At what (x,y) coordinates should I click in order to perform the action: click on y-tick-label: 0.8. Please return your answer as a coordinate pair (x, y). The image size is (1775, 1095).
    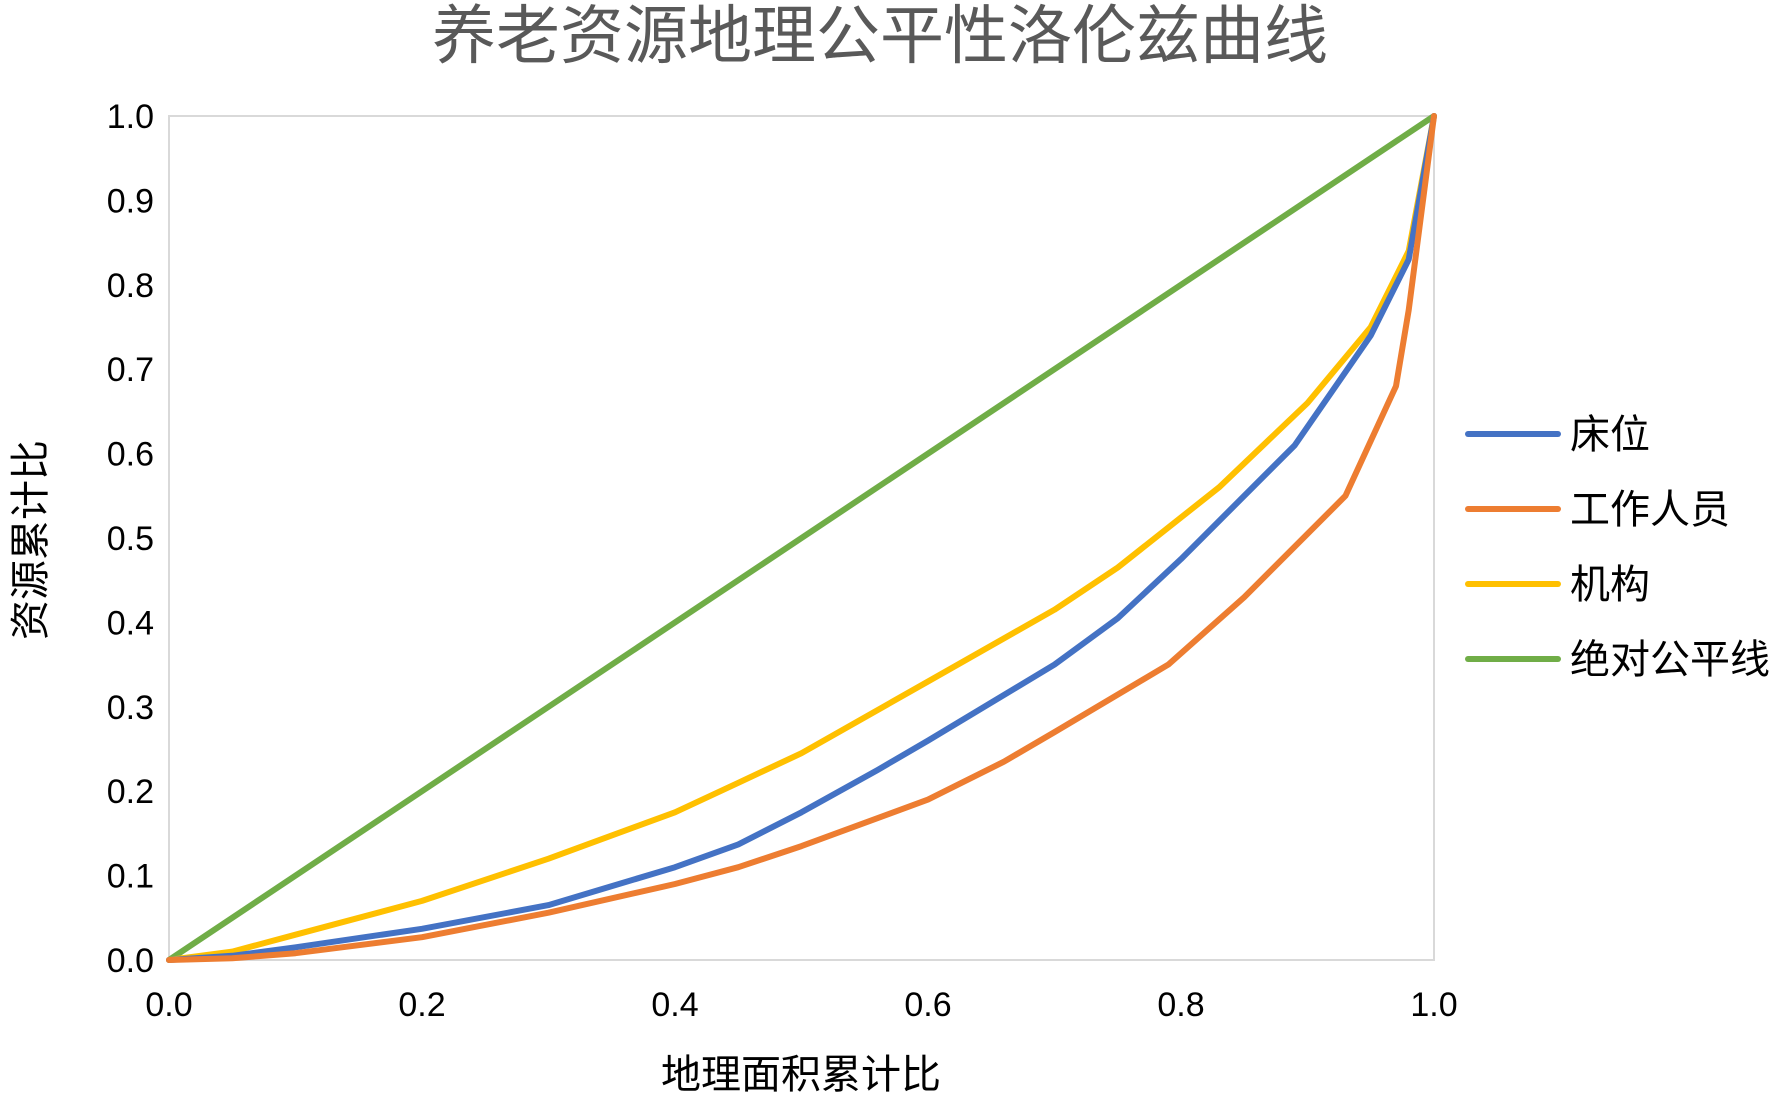
    Looking at the image, I should click on (130, 286).